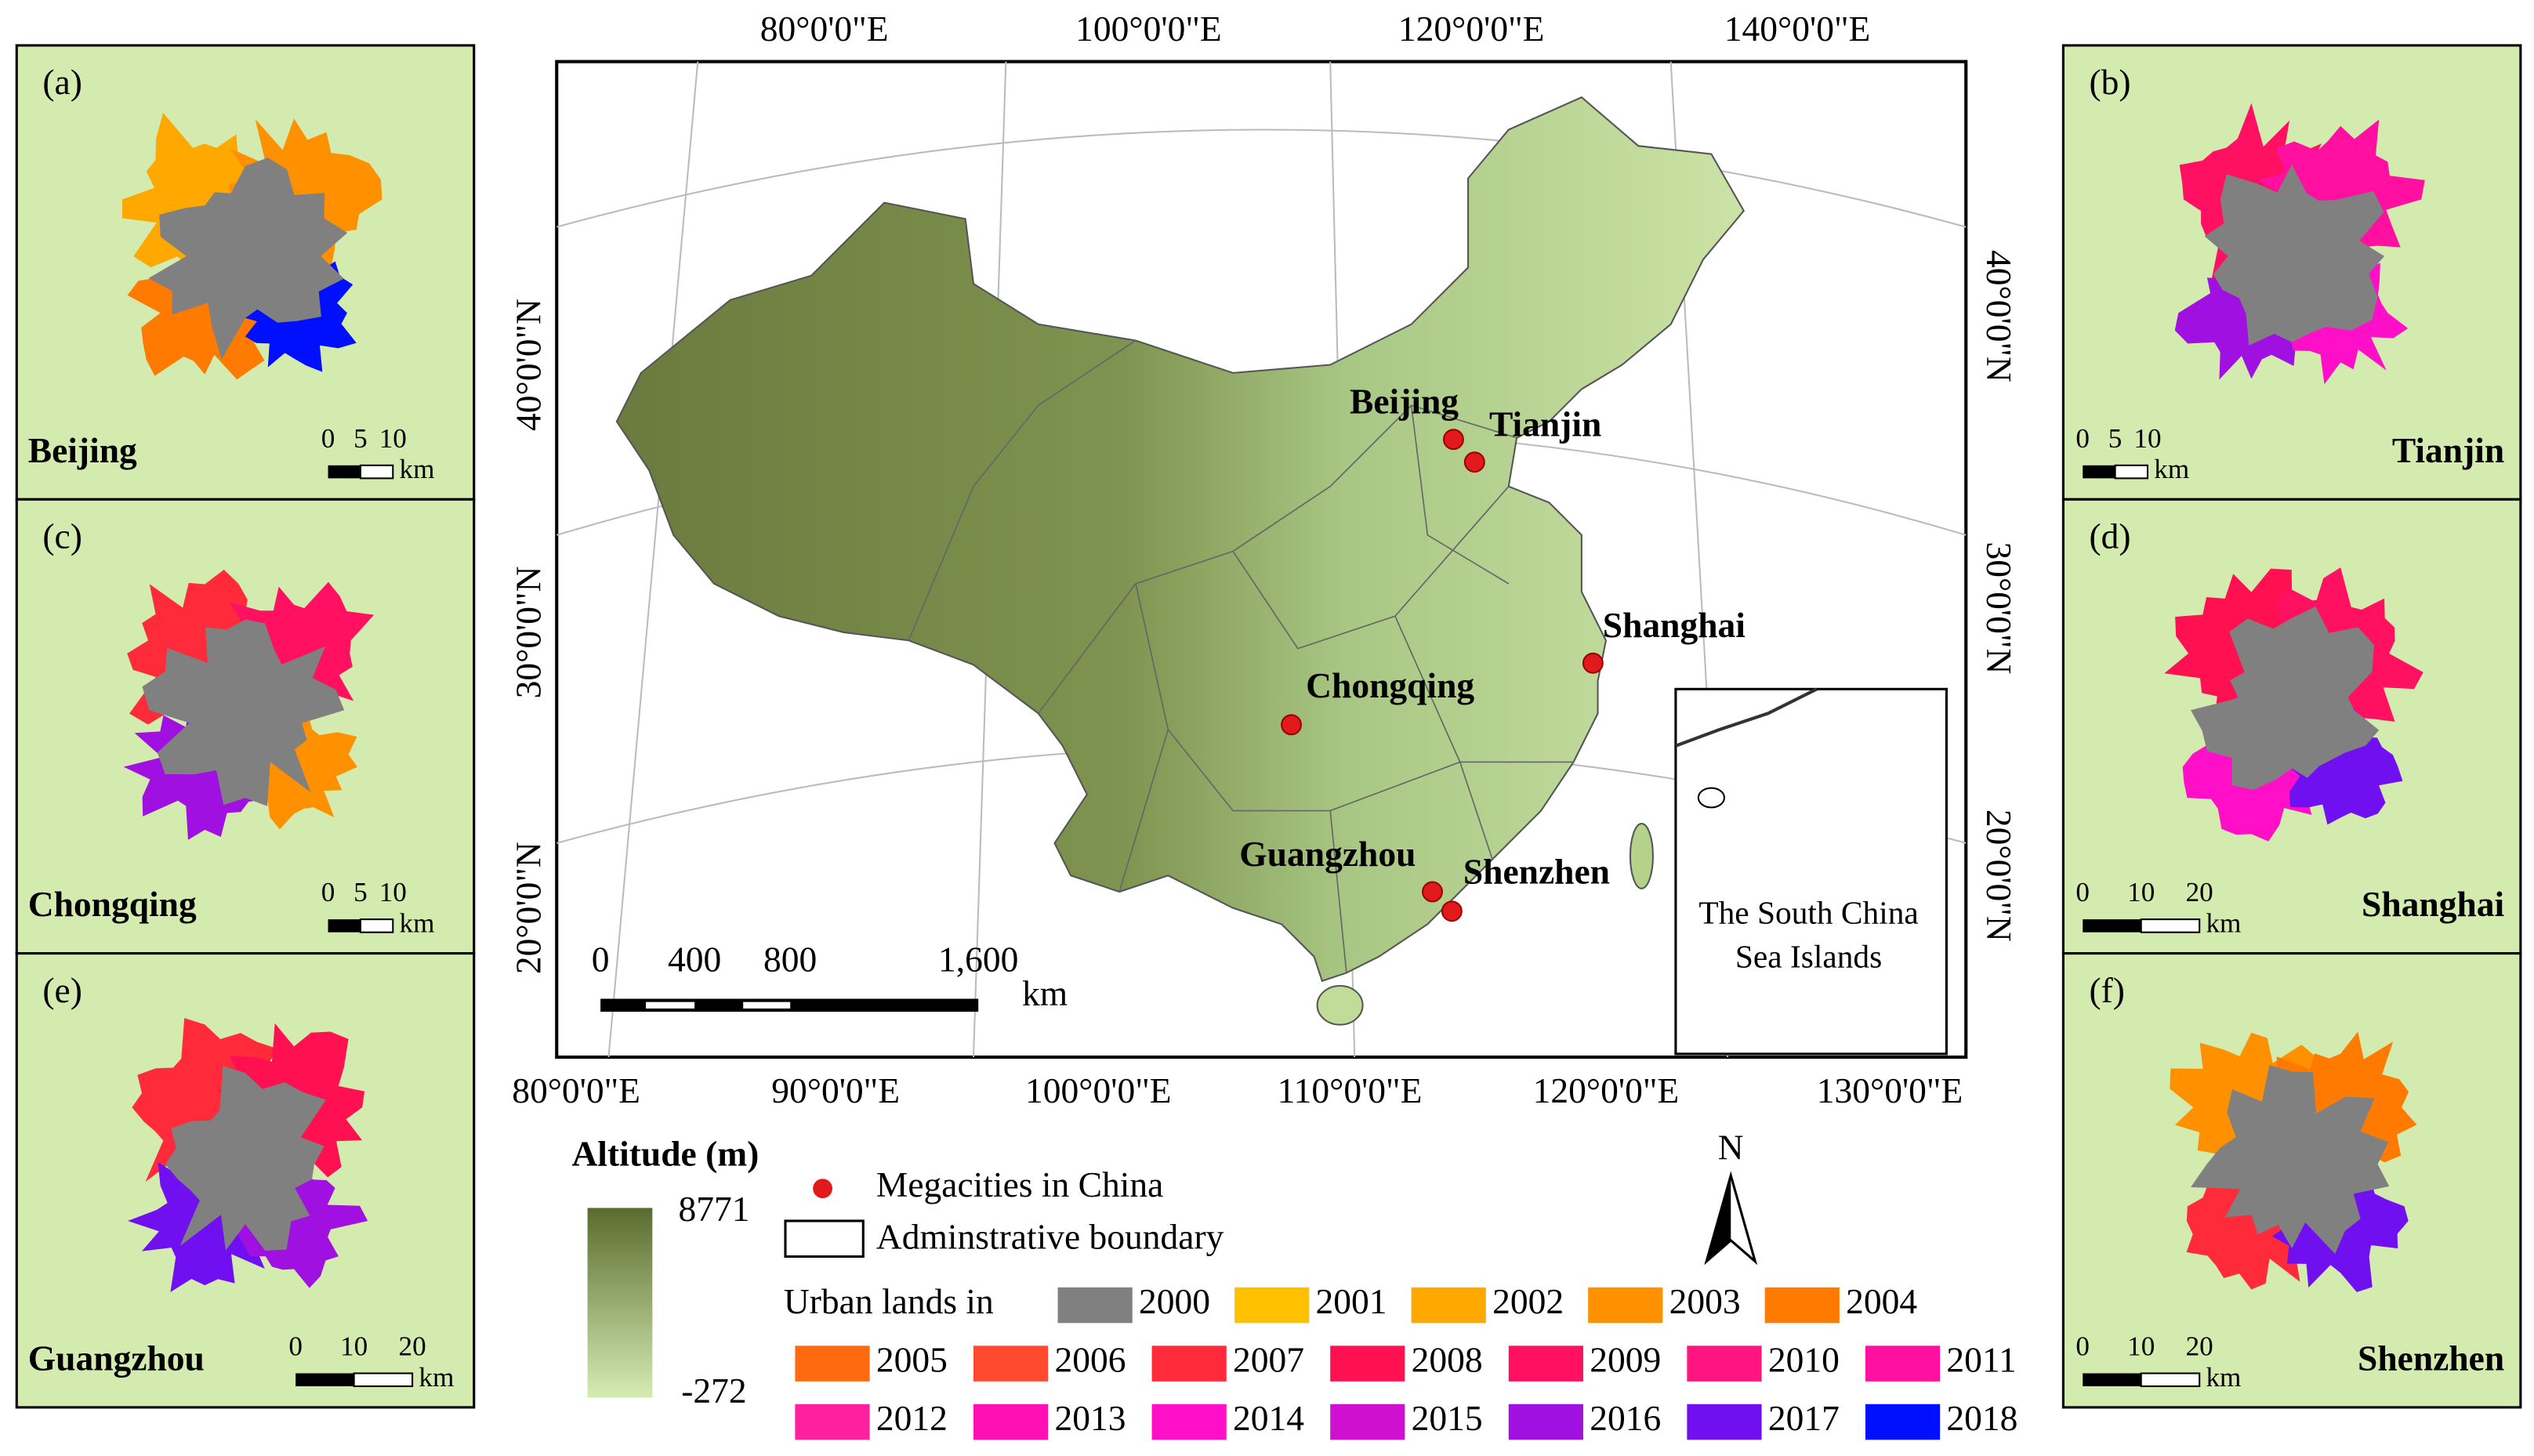 The height and width of the screenshot is (1456, 2534). What do you see at coordinates (529, 908) in the screenshot?
I see `lat-label-left: 20°0'0"N` at bounding box center [529, 908].